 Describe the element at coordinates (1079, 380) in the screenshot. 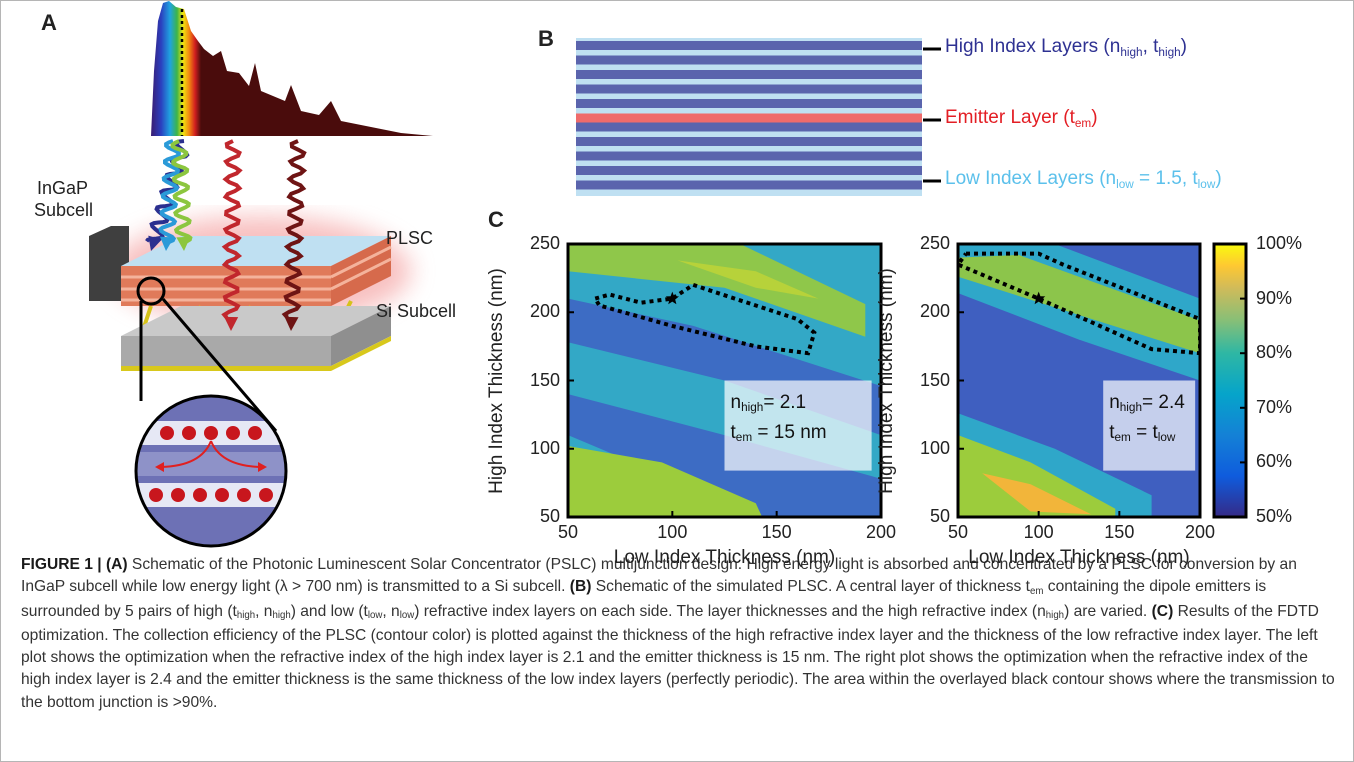

I see `contour-fill` at that location.